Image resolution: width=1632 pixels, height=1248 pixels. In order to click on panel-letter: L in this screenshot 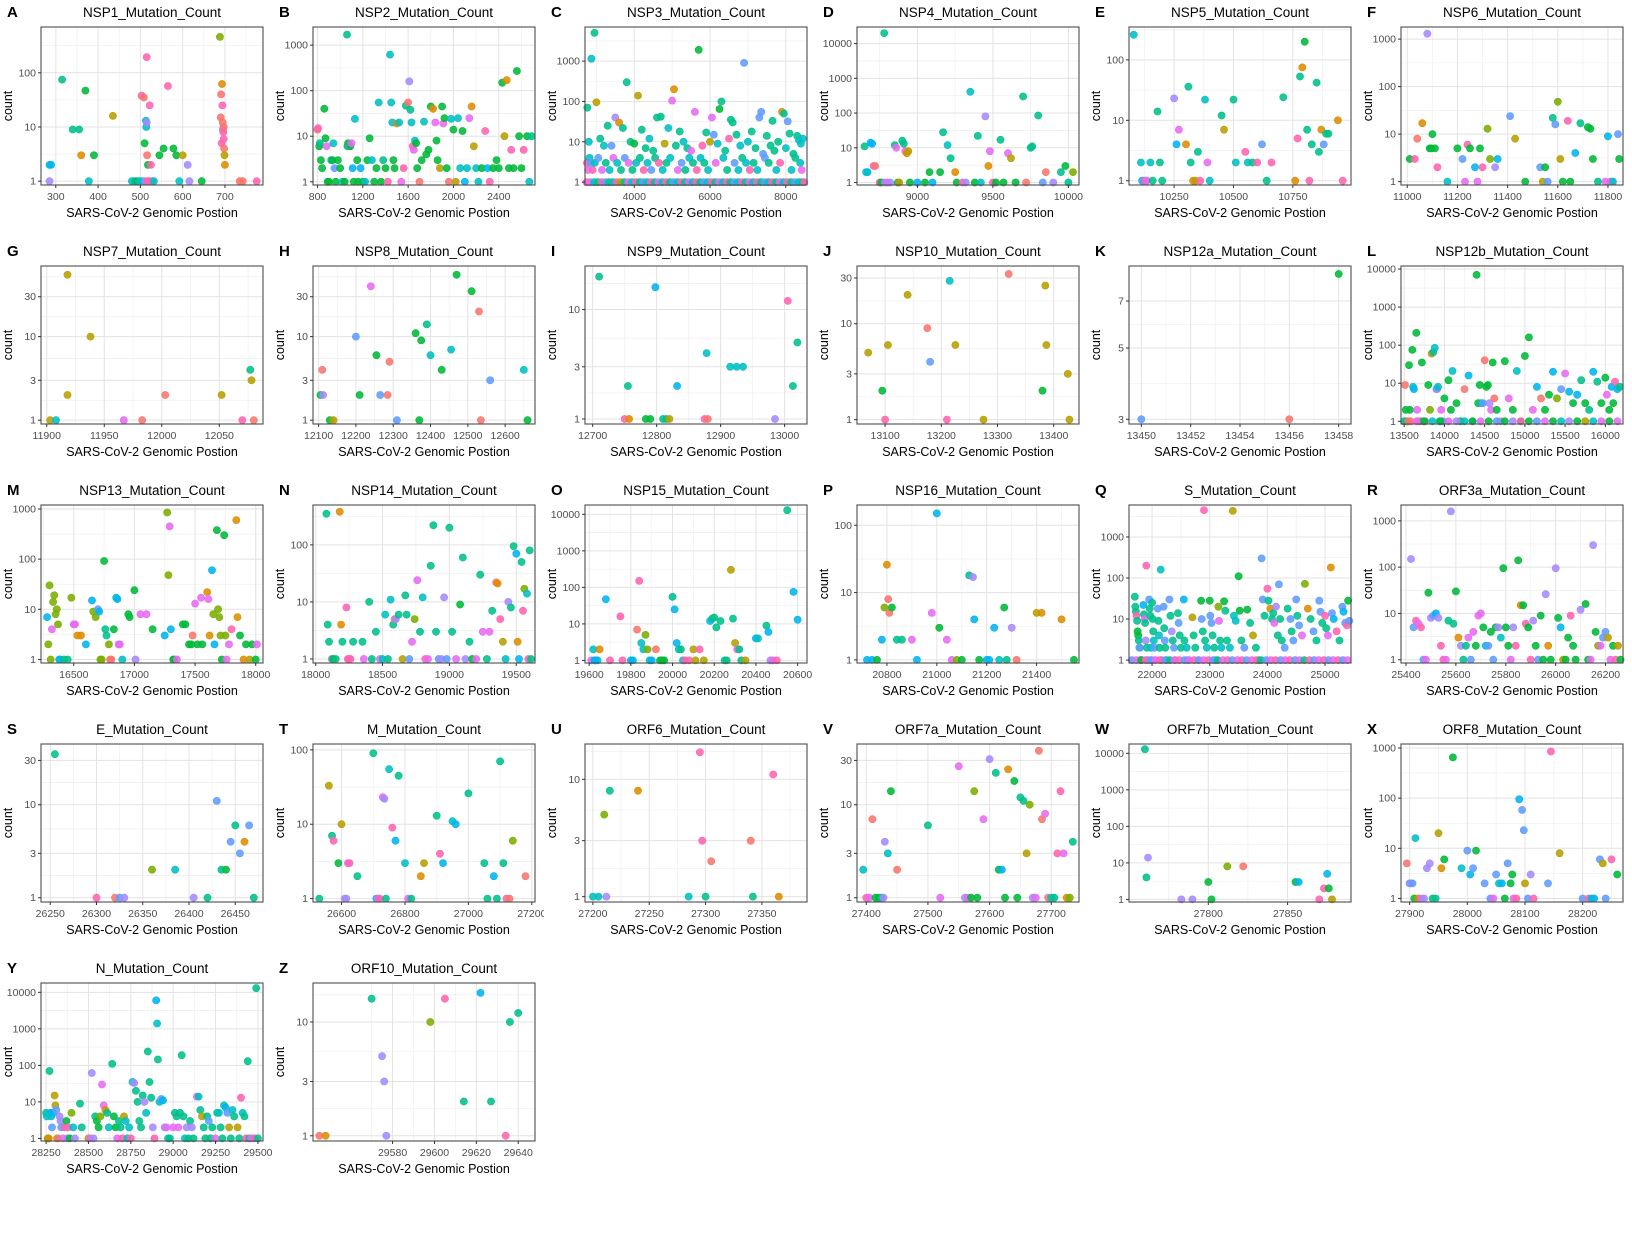, I will do `click(1371, 251)`.